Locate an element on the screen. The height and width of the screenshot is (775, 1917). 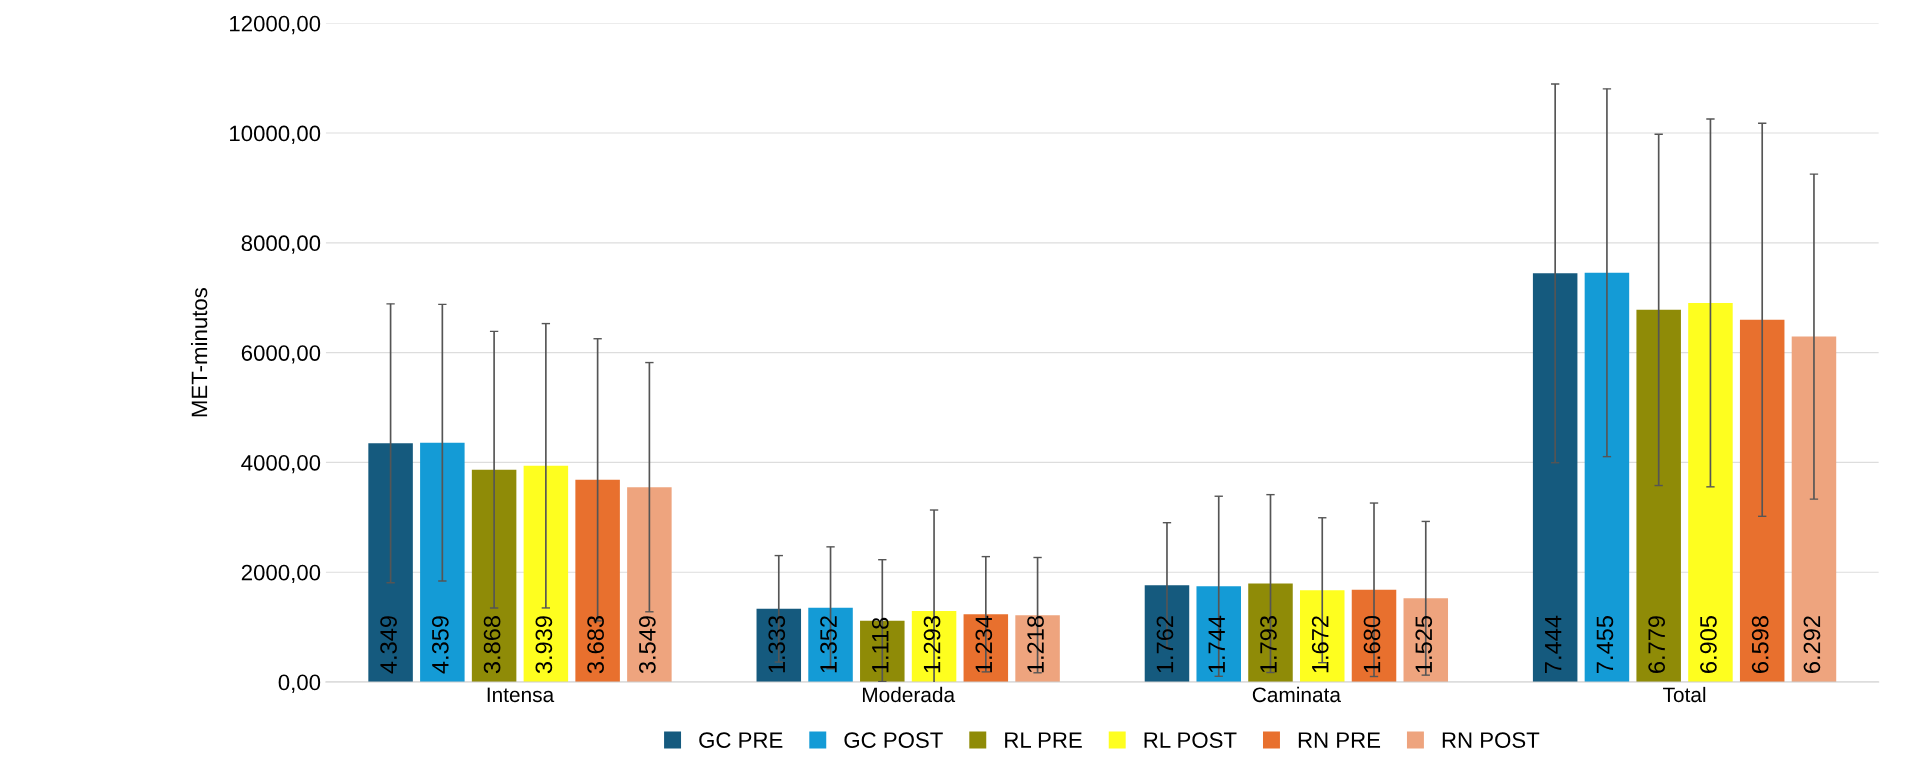
data-label: 1.793 is located at coordinates (1268, 644).